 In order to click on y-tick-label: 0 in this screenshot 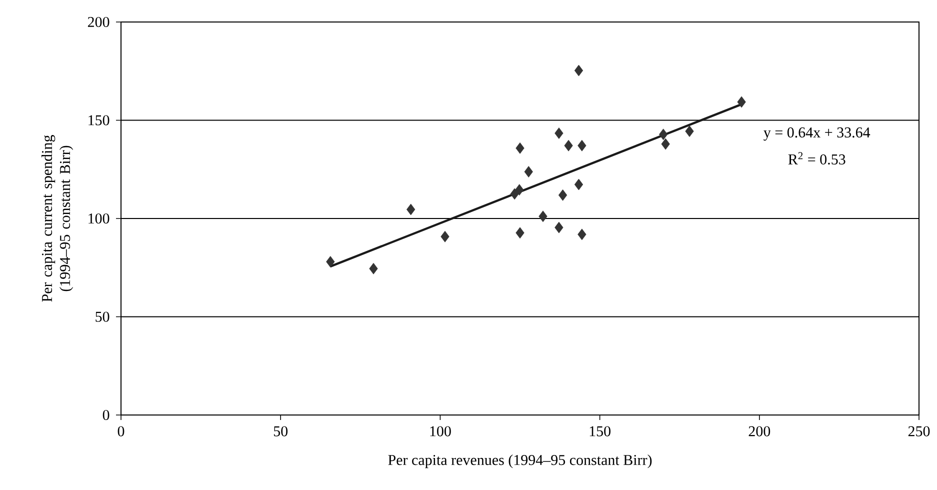, I will do `click(106, 415)`.